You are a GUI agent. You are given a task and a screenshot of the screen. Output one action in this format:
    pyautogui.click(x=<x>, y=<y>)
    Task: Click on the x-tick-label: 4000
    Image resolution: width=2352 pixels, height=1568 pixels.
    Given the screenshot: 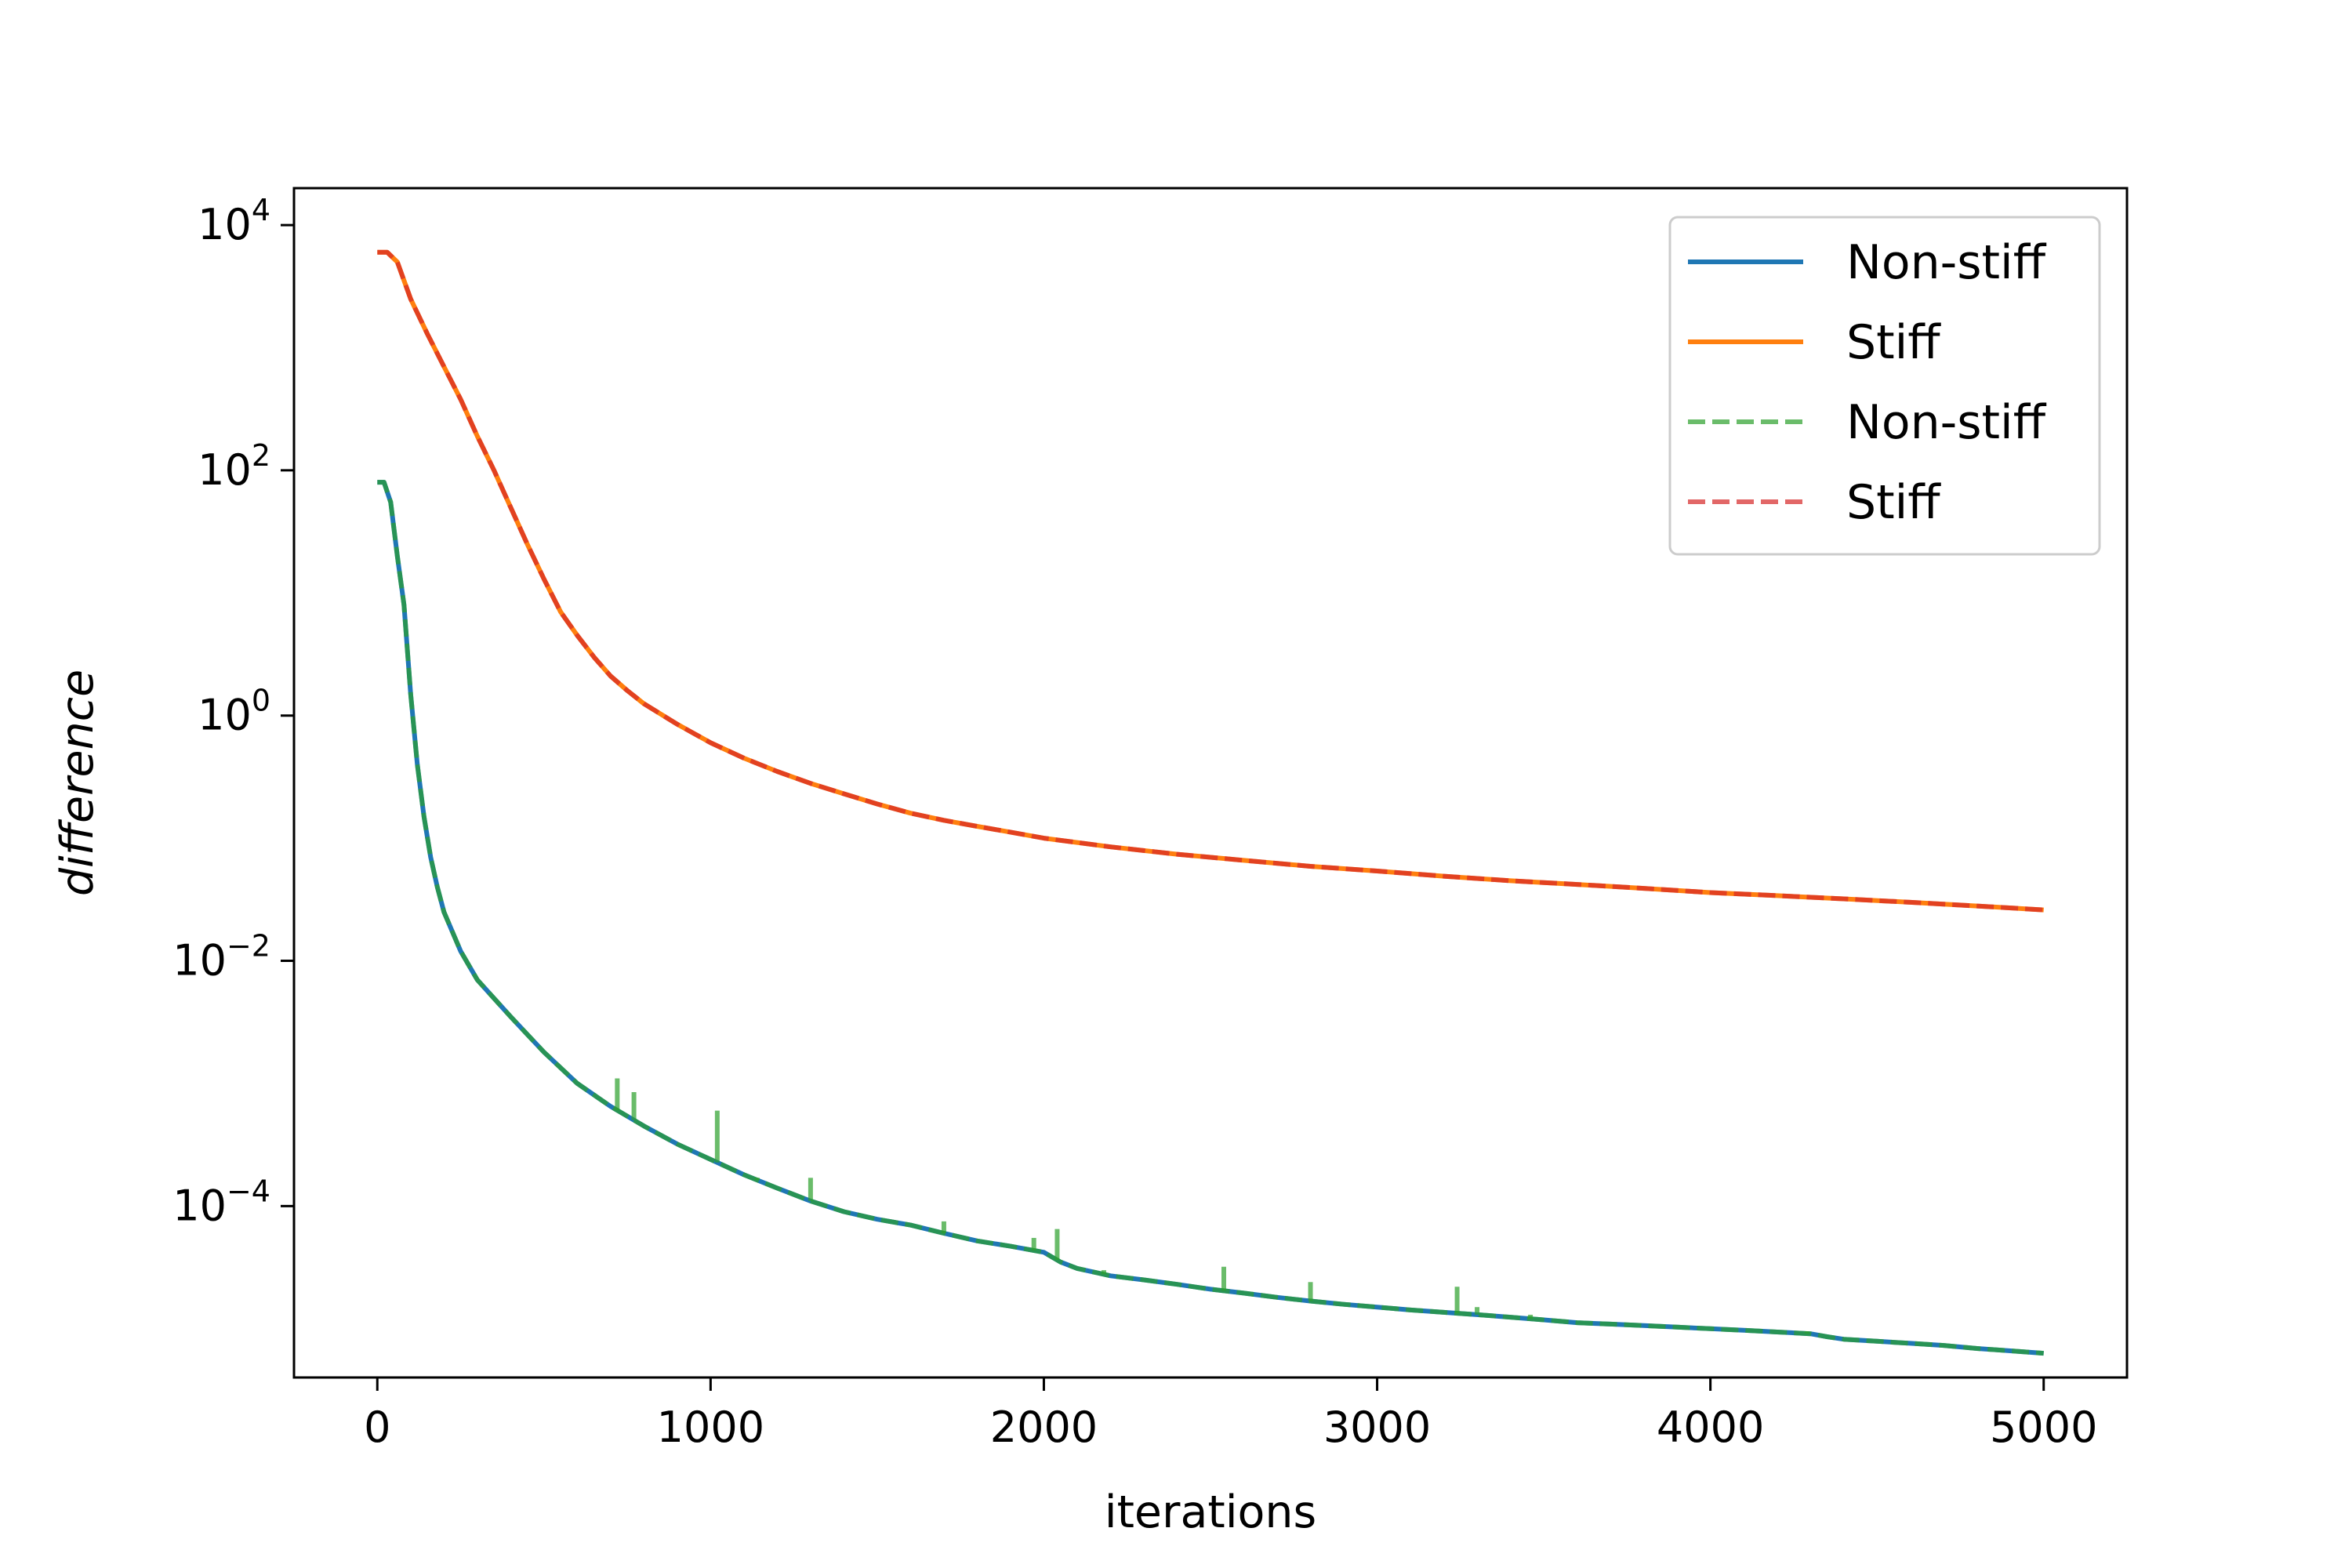 What is the action you would take?
    pyautogui.click(x=1711, y=1427)
    